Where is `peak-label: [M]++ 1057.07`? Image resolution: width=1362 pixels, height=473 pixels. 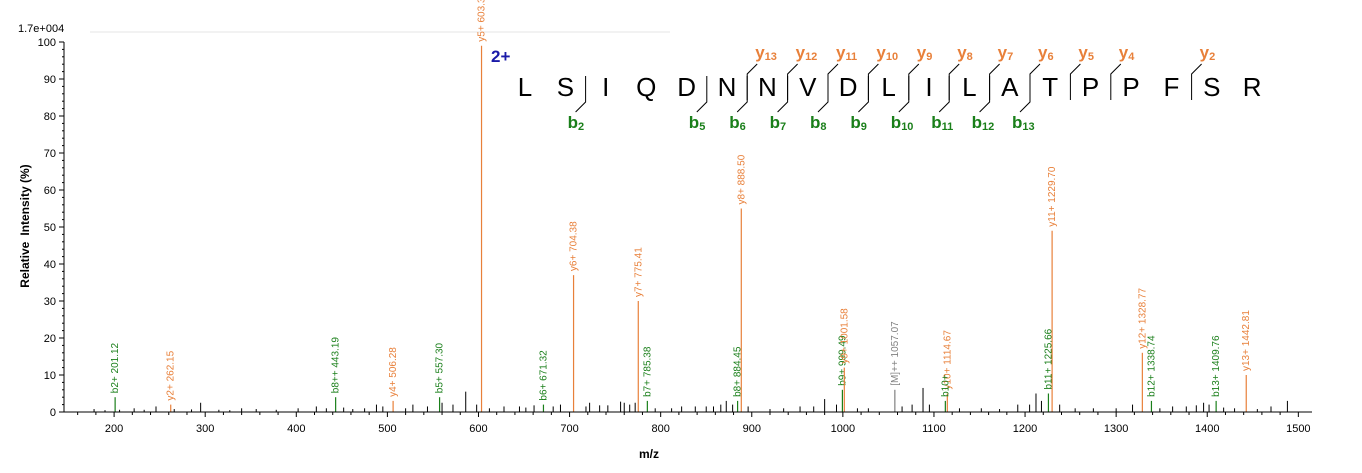 peak-label: [M]++ 1057.07 is located at coordinates (895, 353).